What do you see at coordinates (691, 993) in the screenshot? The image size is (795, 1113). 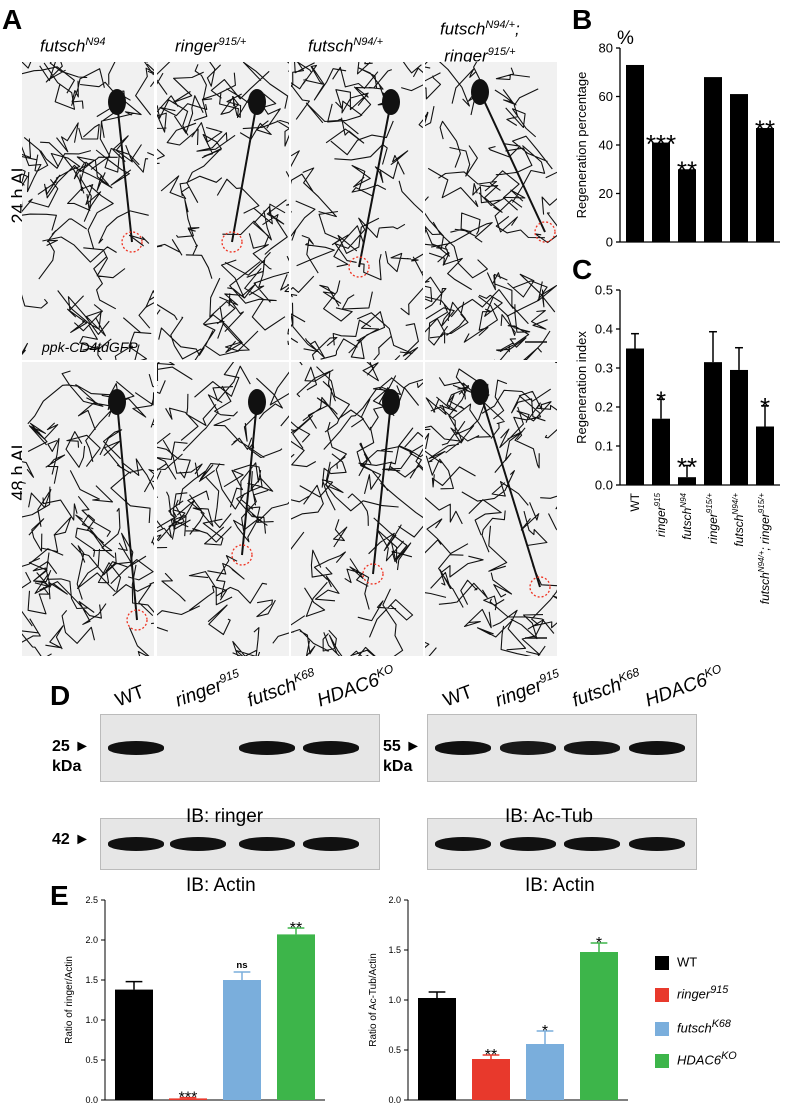 I see `legend-item-ringer: ringer915` at bounding box center [691, 993].